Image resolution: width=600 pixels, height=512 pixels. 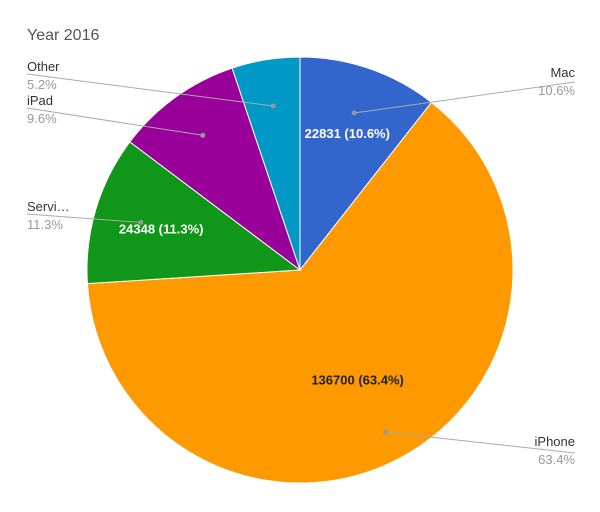 I want to click on leader-dot-mac, so click(x=354, y=113).